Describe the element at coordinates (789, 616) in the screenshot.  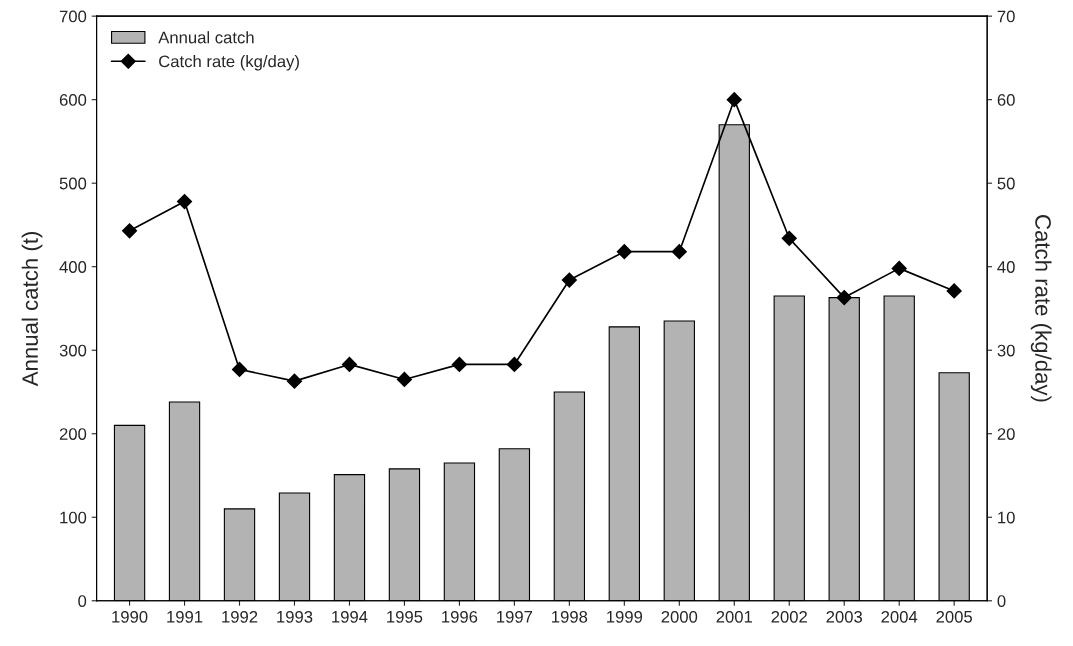
I see `x-tick-label: 2002` at that location.